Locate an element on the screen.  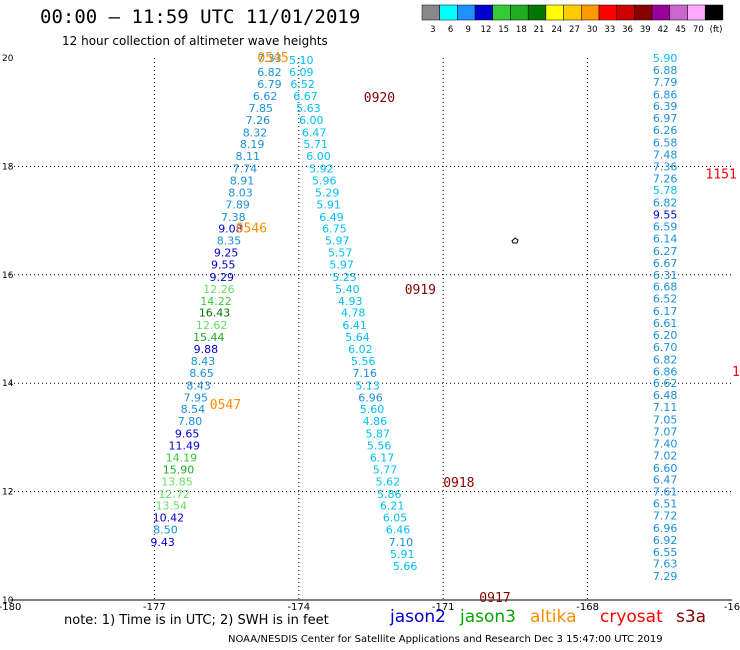
colorbar-label: 27 is located at coordinates (574, 30).